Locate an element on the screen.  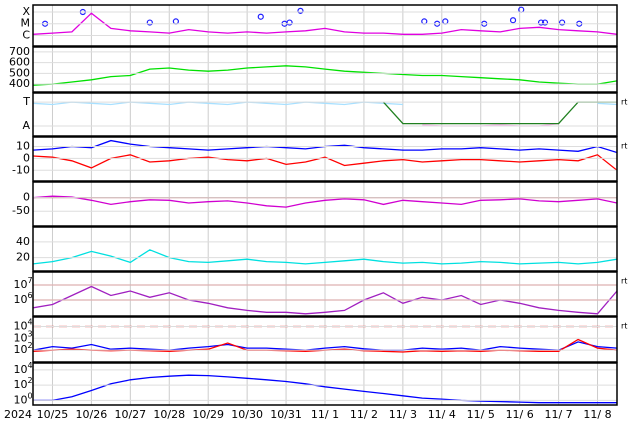
x-tick-label: 10/31 is located at coordinates (286, 414).